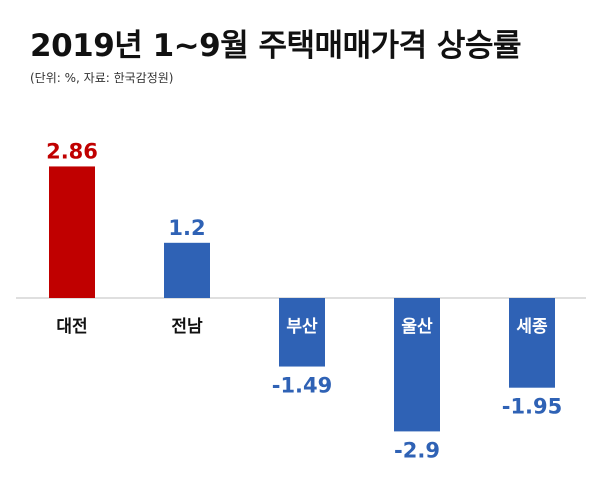  Describe the element at coordinates (417, 450) in the screenshot. I see `value-label-3: -2.9` at that location.